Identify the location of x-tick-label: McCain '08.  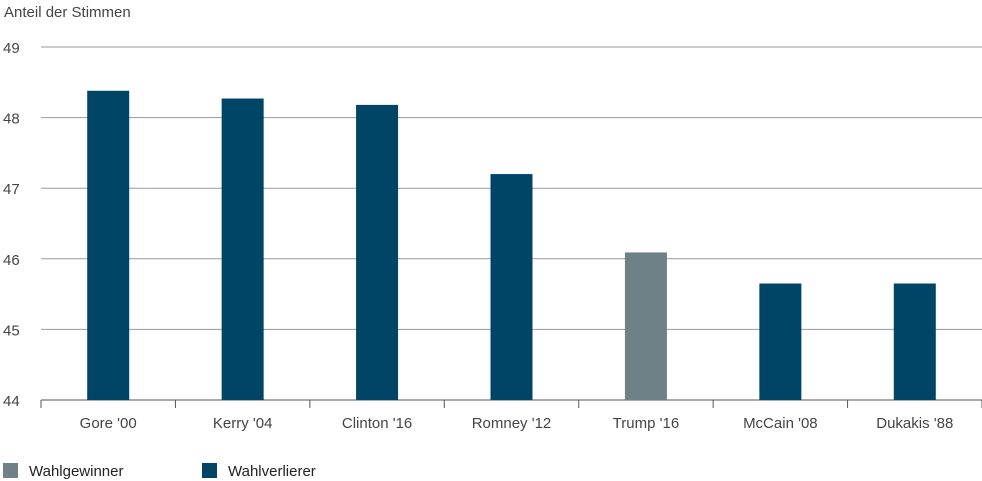
(780, 423).